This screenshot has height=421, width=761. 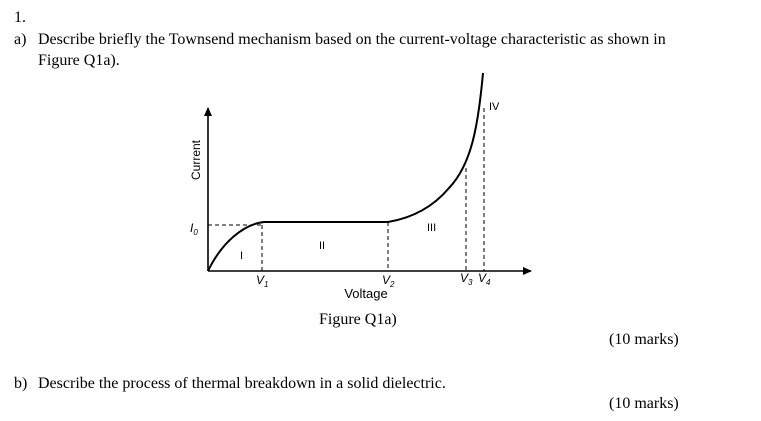 What do you see at coordinates (488, 282) in the screenshot?
I see `v4-subscript: 4` at bounding box center [488, 282].